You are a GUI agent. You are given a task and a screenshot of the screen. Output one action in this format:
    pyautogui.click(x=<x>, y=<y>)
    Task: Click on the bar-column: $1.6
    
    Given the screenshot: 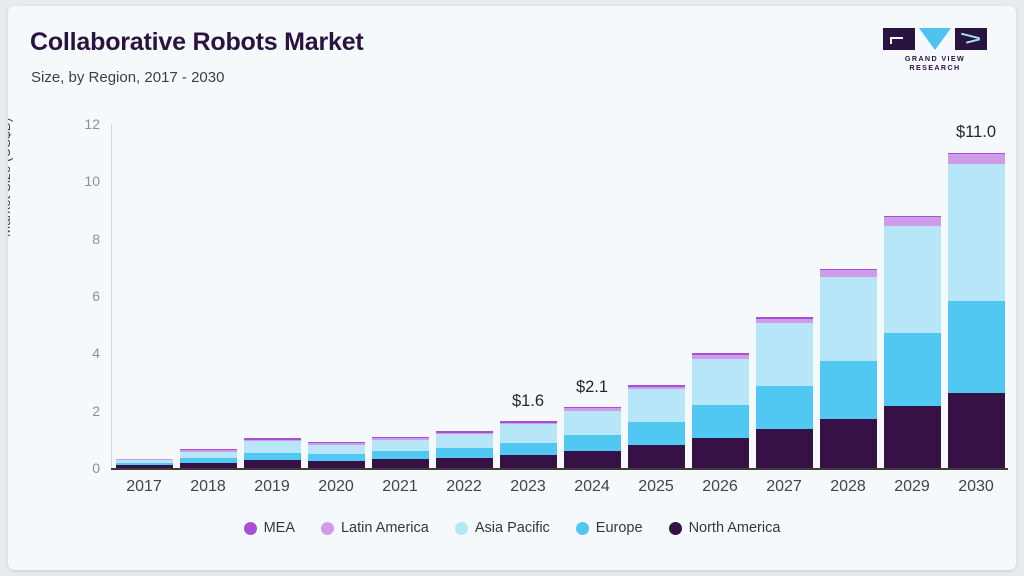 What is the action you would take?
    pyautogui.click(x=528, y=296)
    